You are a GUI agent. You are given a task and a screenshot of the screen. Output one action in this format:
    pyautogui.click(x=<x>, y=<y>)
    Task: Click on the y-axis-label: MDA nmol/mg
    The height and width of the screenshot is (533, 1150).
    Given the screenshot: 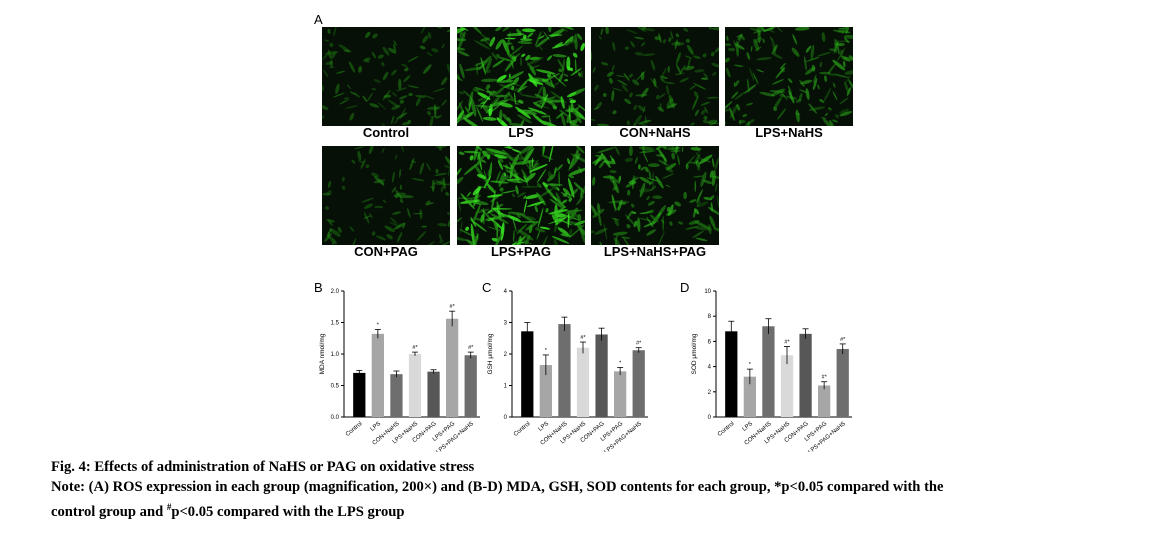 What is the action you would take?
    pyautogui.click(x=322, y=353)
    